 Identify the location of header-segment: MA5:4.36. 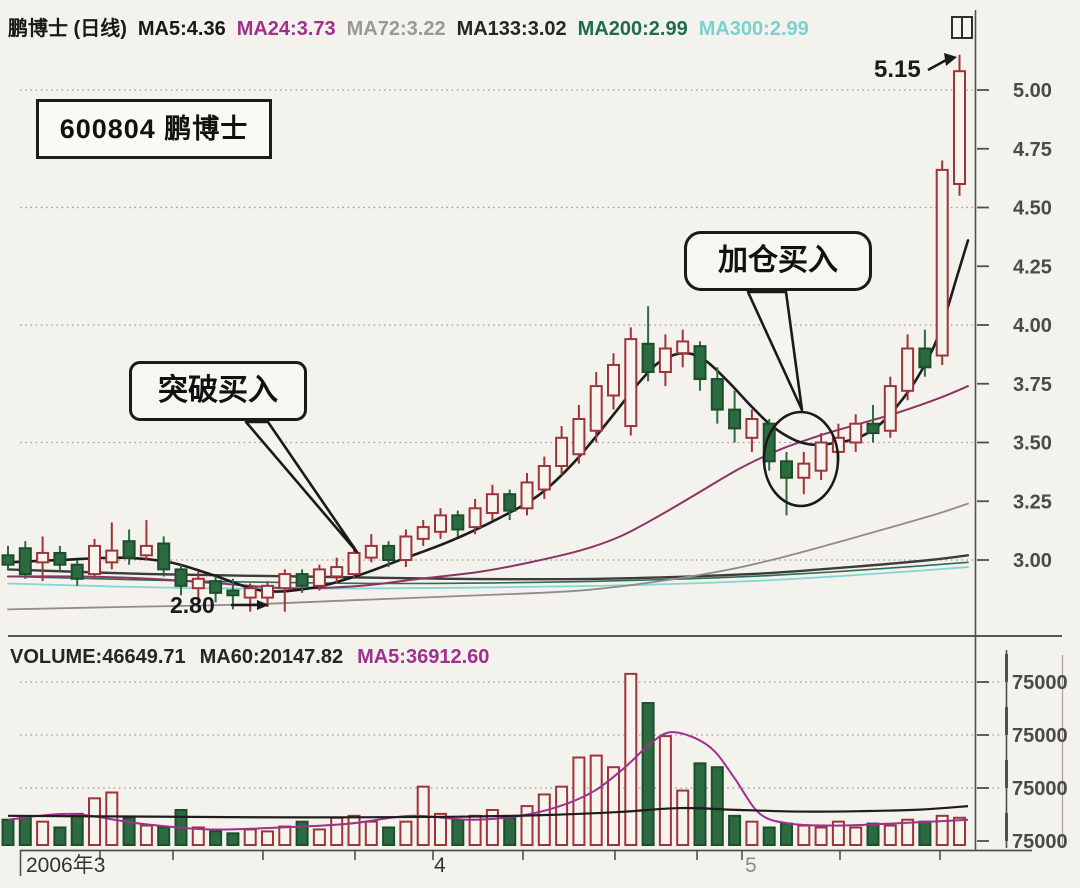
(181, 29).